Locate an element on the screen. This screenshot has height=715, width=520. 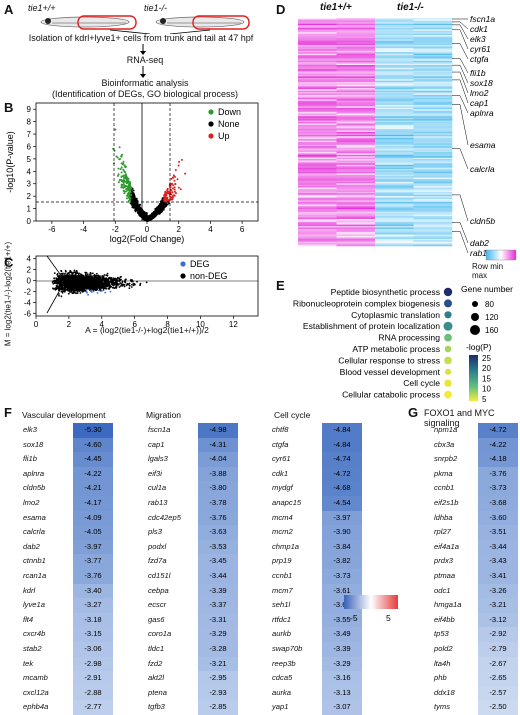
gene-name: tek is located at coordinates (47, 664).